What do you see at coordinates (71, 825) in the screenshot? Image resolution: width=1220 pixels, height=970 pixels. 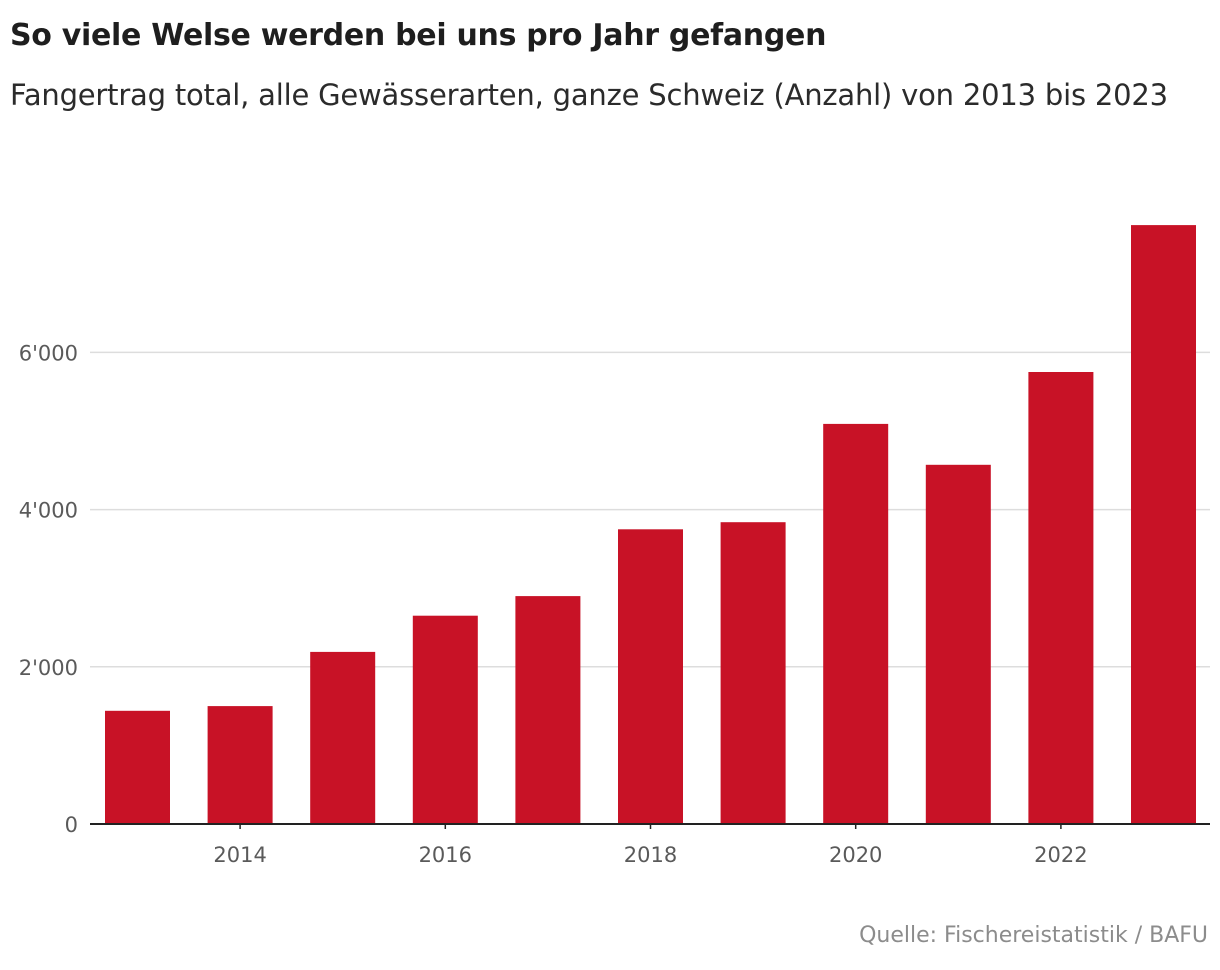 I see `y-tick-label: 0` at bounding box center [71, 825].